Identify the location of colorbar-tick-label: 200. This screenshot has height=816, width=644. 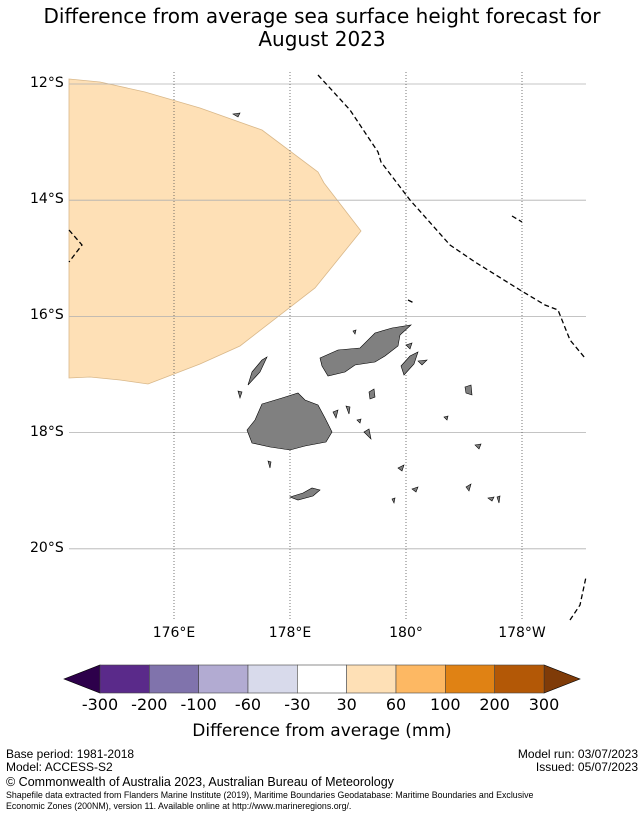
(494, 704).